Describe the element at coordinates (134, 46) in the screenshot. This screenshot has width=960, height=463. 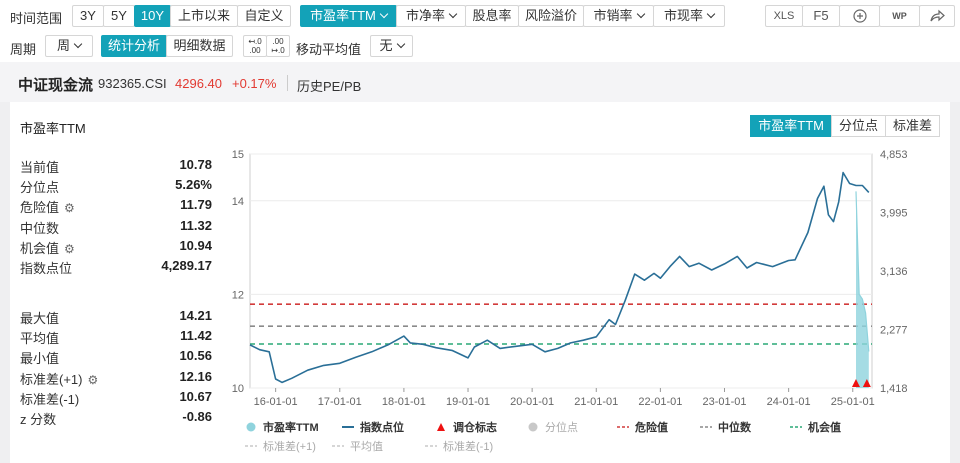
I see `tab-stat-analysis: 统计分析` at that location.